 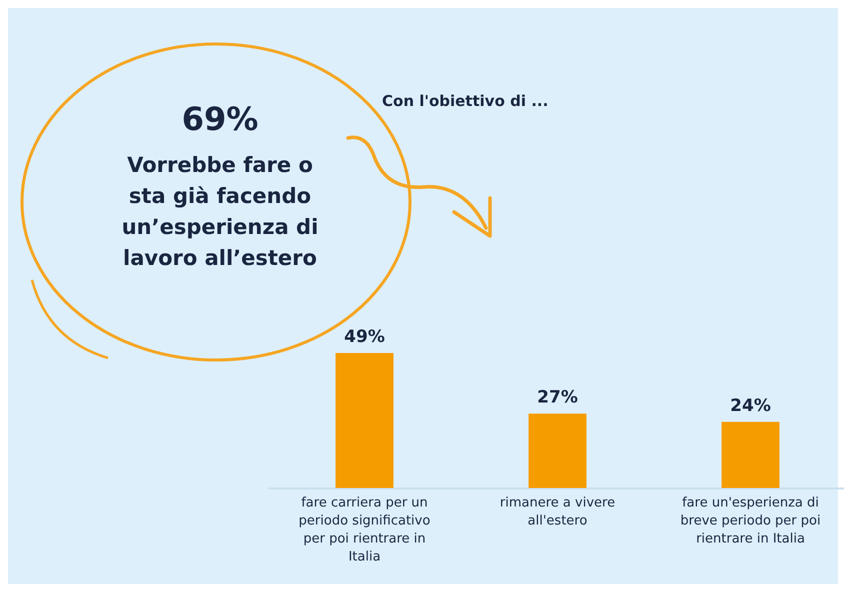 I want to click on data-label: 27%, so click(x=557, y=398).